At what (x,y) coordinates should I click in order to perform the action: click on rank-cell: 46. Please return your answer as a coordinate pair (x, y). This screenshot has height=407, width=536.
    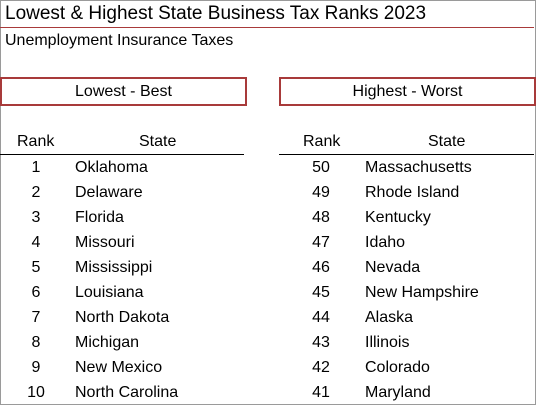
    Looking at the image, I should click on (321, 267).